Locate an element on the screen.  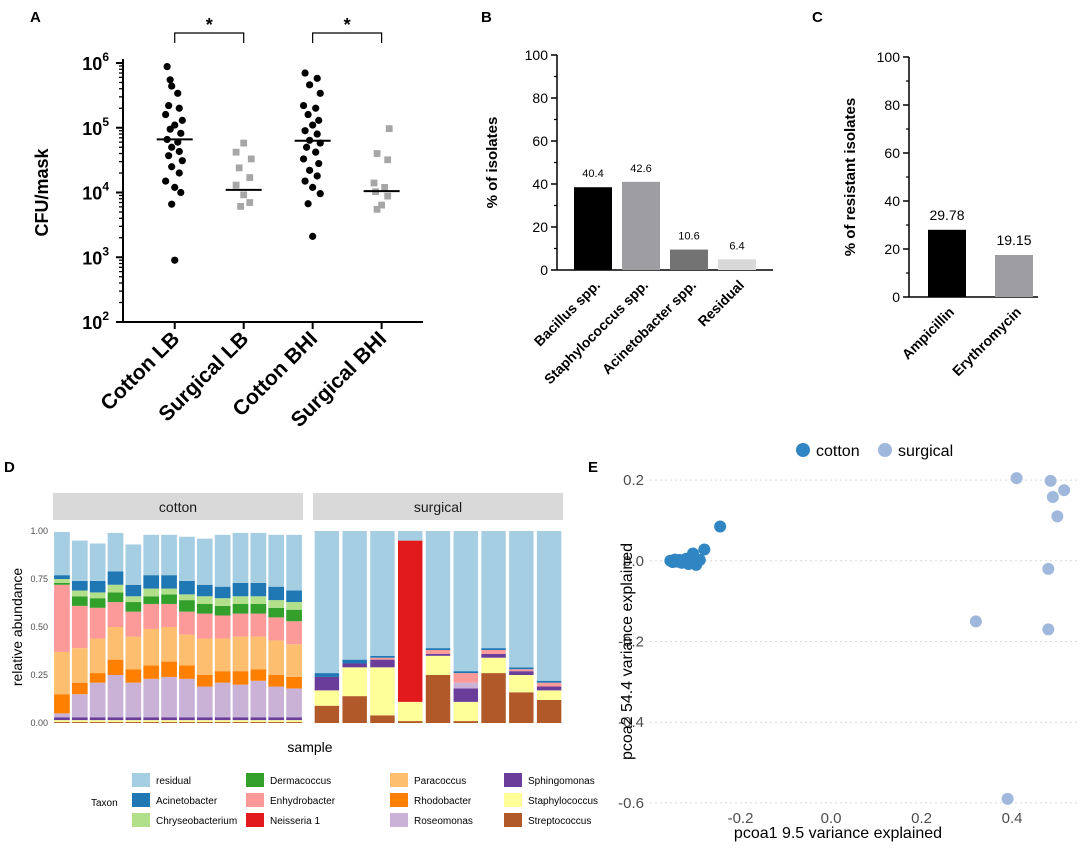
a-y-axis-title: CFU/mask is located at coordinates (42, 191).